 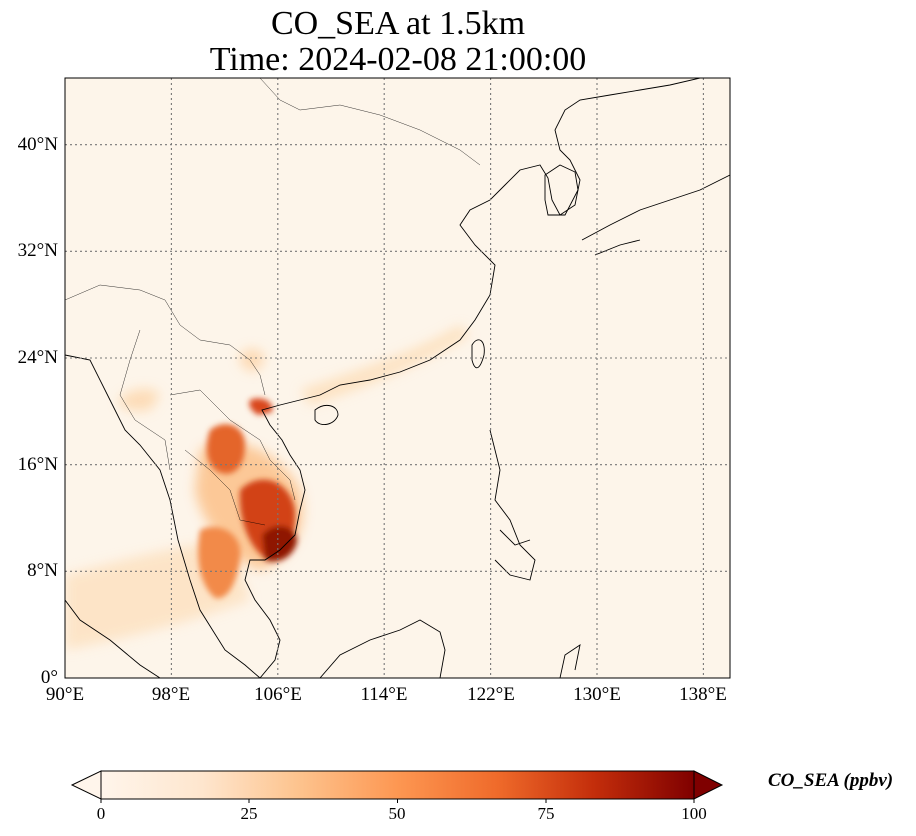 What do you see at coordinates (37, 144) in the screenshot?
I see `lat-tick-label: 40°N` at bounding box center [37, 144].